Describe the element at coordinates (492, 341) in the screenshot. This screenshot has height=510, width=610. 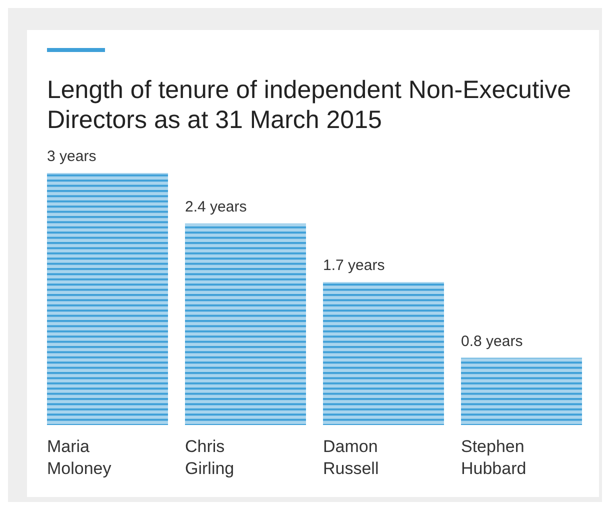
I see `data-label: 0.8 years` at that location.